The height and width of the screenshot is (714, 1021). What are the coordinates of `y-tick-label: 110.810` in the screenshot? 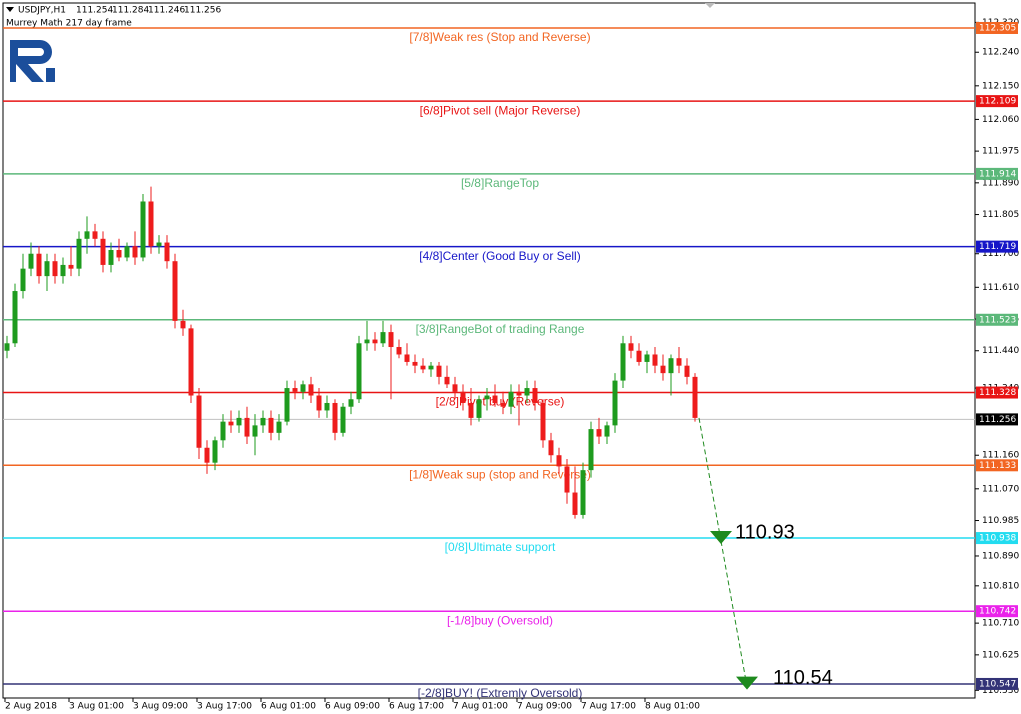 It's located at (1000, 586).